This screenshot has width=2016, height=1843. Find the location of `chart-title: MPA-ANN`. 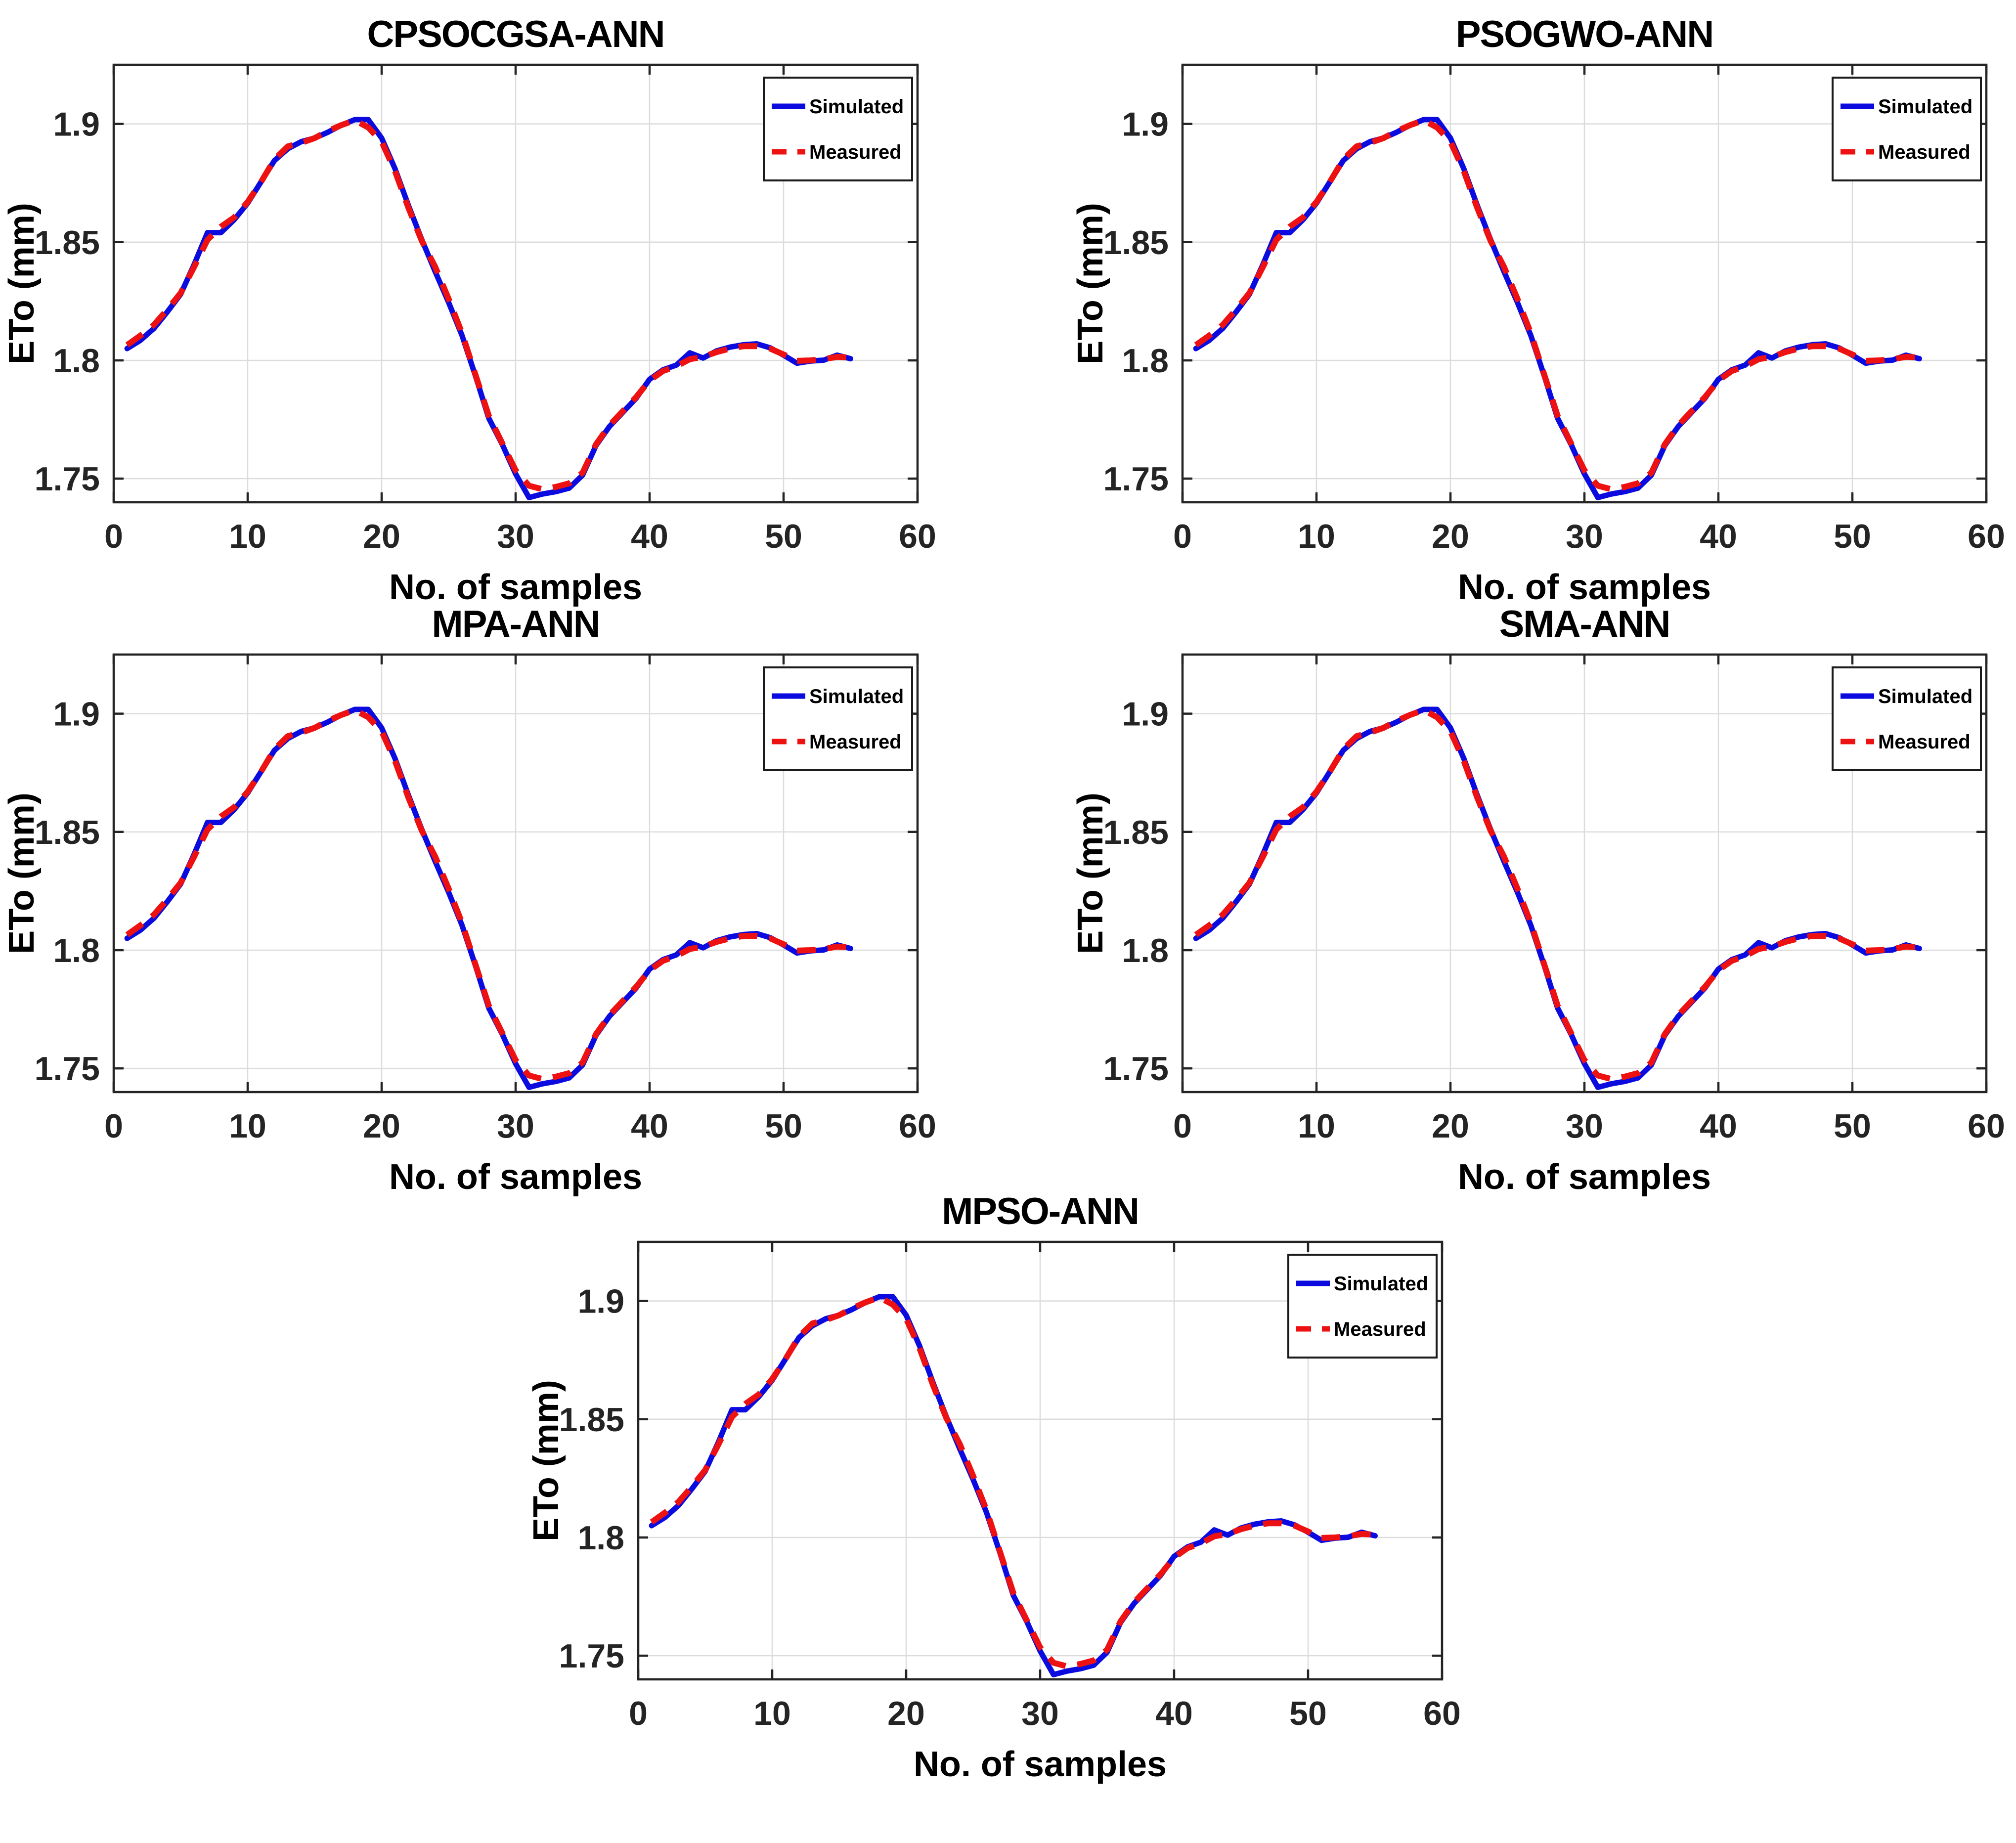

chart-title: MPA-ANN is located at coordinates (515, 624).